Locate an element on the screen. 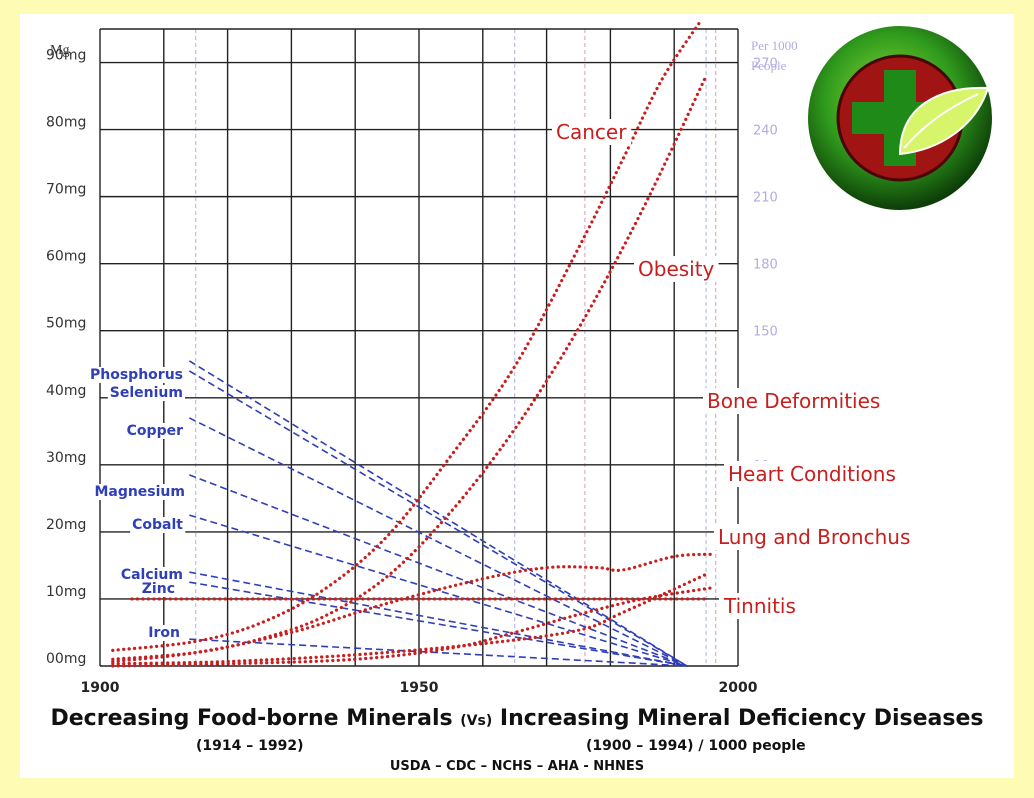 This screenshot has height=798, width=1034. label-iron: Iron is located at coordinates (164, 633).